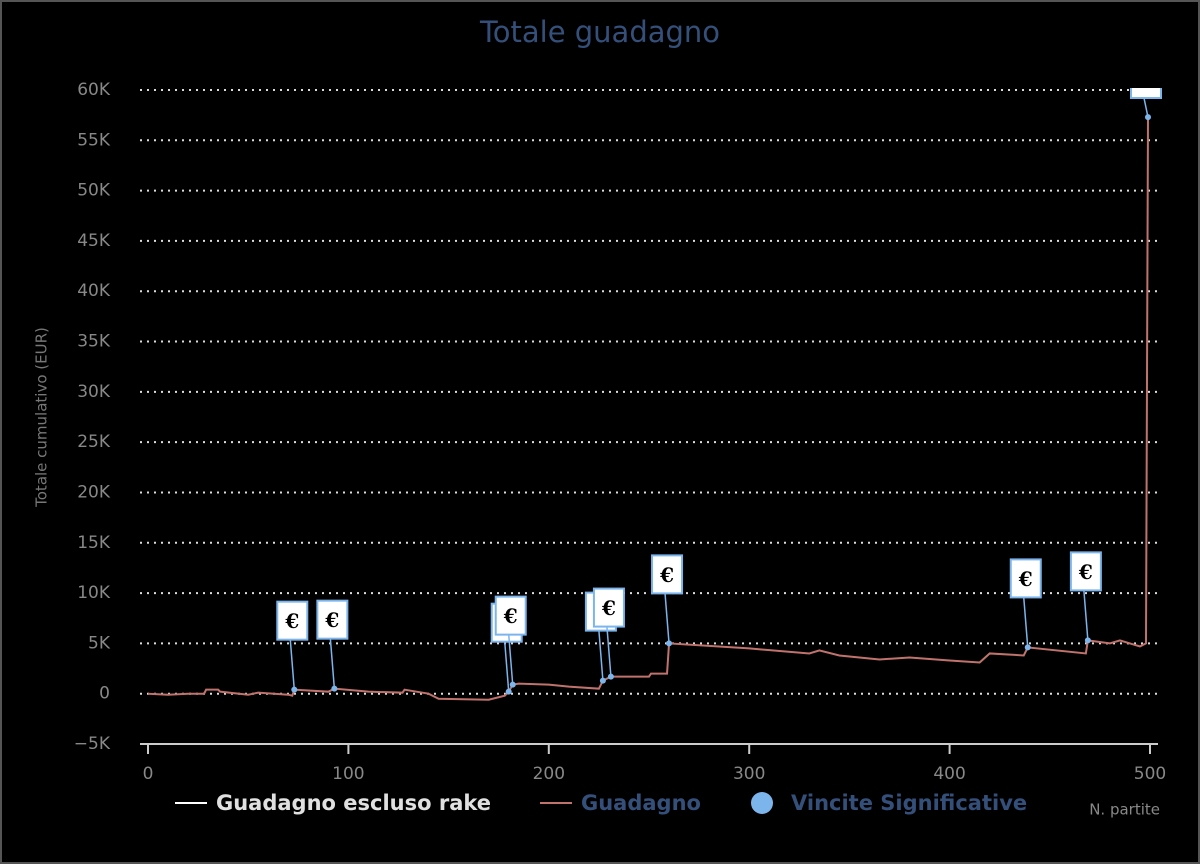 This screenshot has height=864, width=1200. I want to click on x-tick-label: 400, so click(949, 774).